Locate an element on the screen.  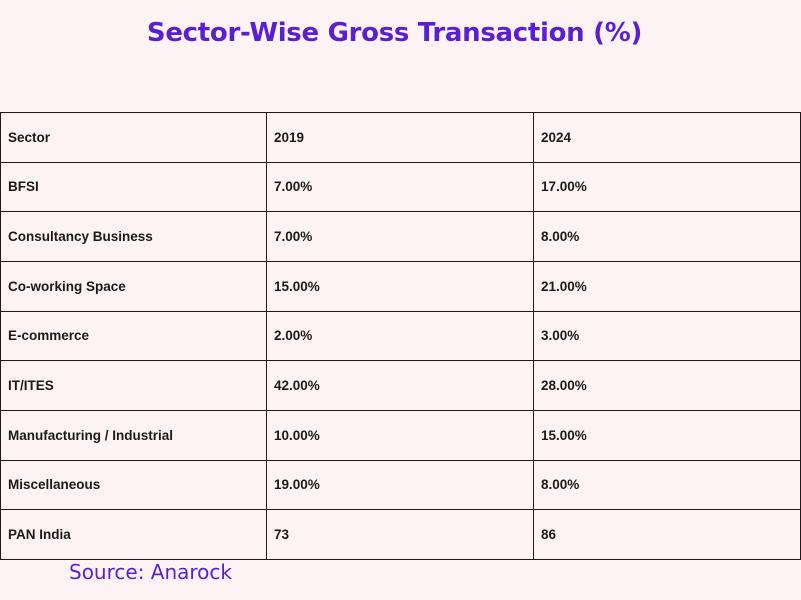
source-note: Source: Anarock is located at coordinates (150, 572).